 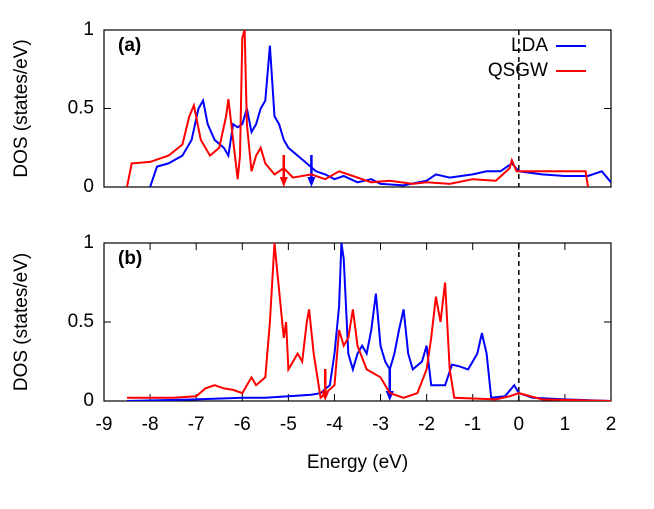 What do you see at coordinates (565, 424) in the screenshot?
I see `x-tick-label: 1` at bounding box center [565, 424].